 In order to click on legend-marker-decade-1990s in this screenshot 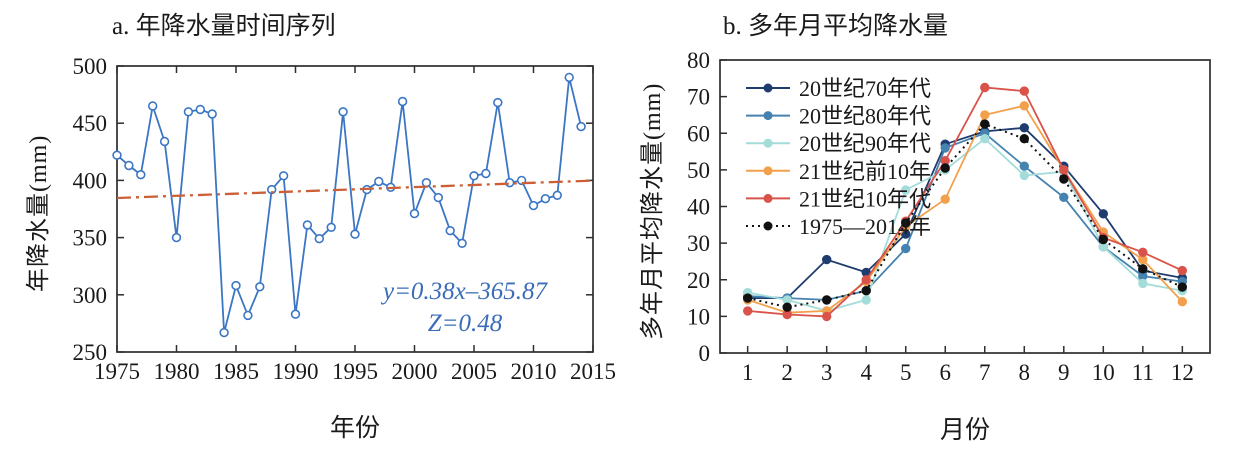, I will do `click(768, 143)`.